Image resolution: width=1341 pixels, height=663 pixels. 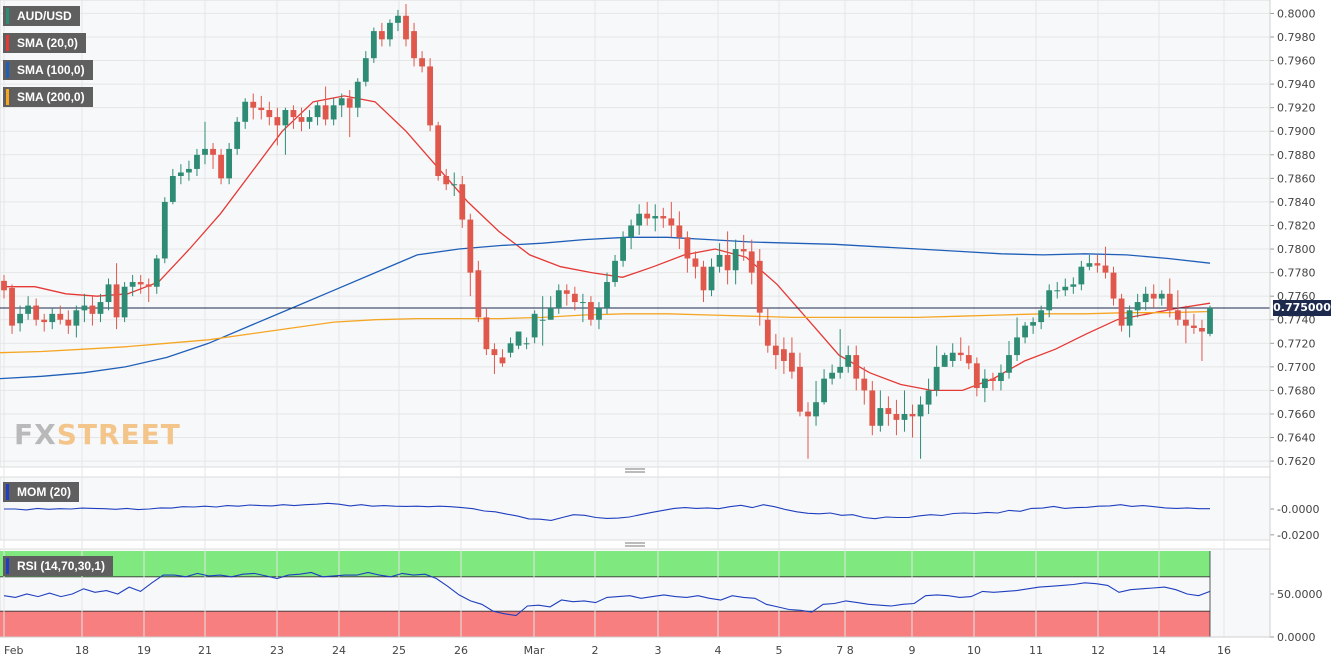 What do you see at coordinates (607, 511) in the screenshot?
I see `mom-line` at bounding box center [607, 511].